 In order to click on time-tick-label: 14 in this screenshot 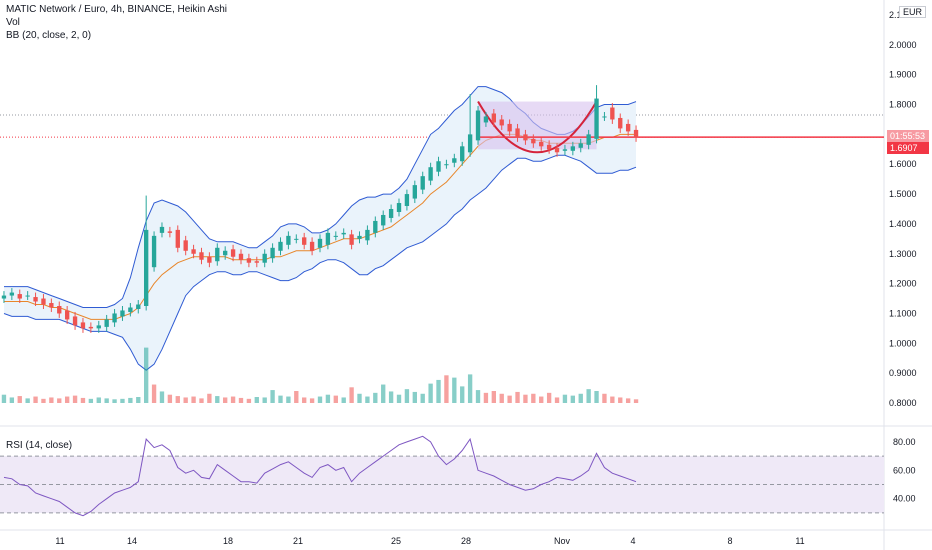, I will do `click(132, 541)`.